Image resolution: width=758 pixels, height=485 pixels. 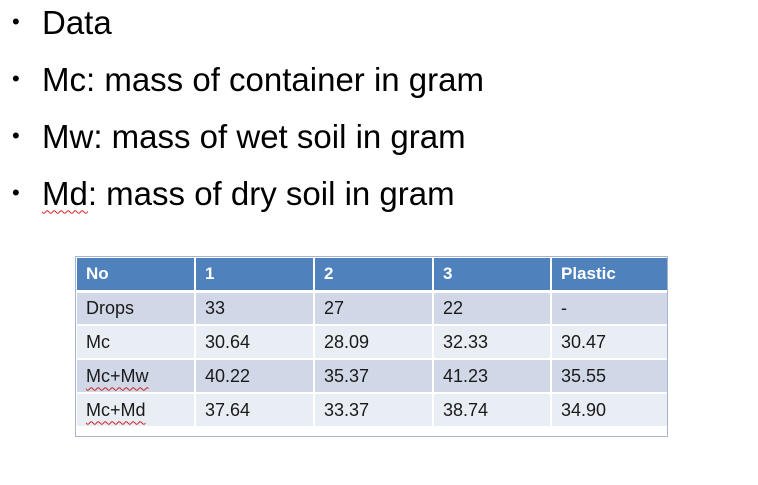 I want to click on bullet-text-rest: : mass of dry soil in gram, so click(x=271, y=193).